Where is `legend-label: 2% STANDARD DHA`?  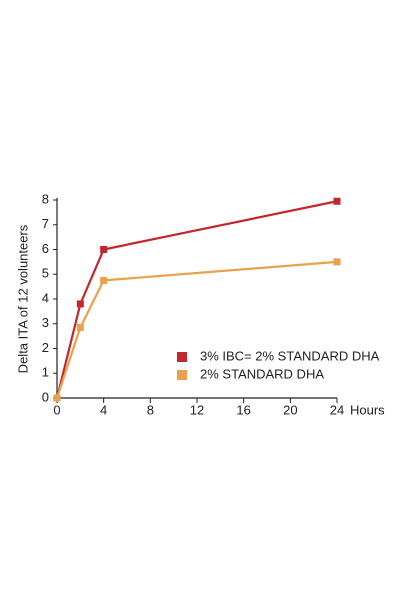
legend-label: 2% STANDARD DHA is located at coordinates (262, 373).